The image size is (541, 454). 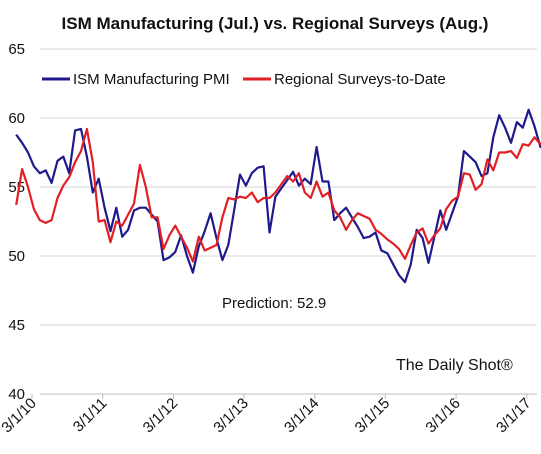 What do you see at coordinates (373, 416) in the screenshot?
I see `x-tick-label: 3/1/15` at bounding box center [373, 416].